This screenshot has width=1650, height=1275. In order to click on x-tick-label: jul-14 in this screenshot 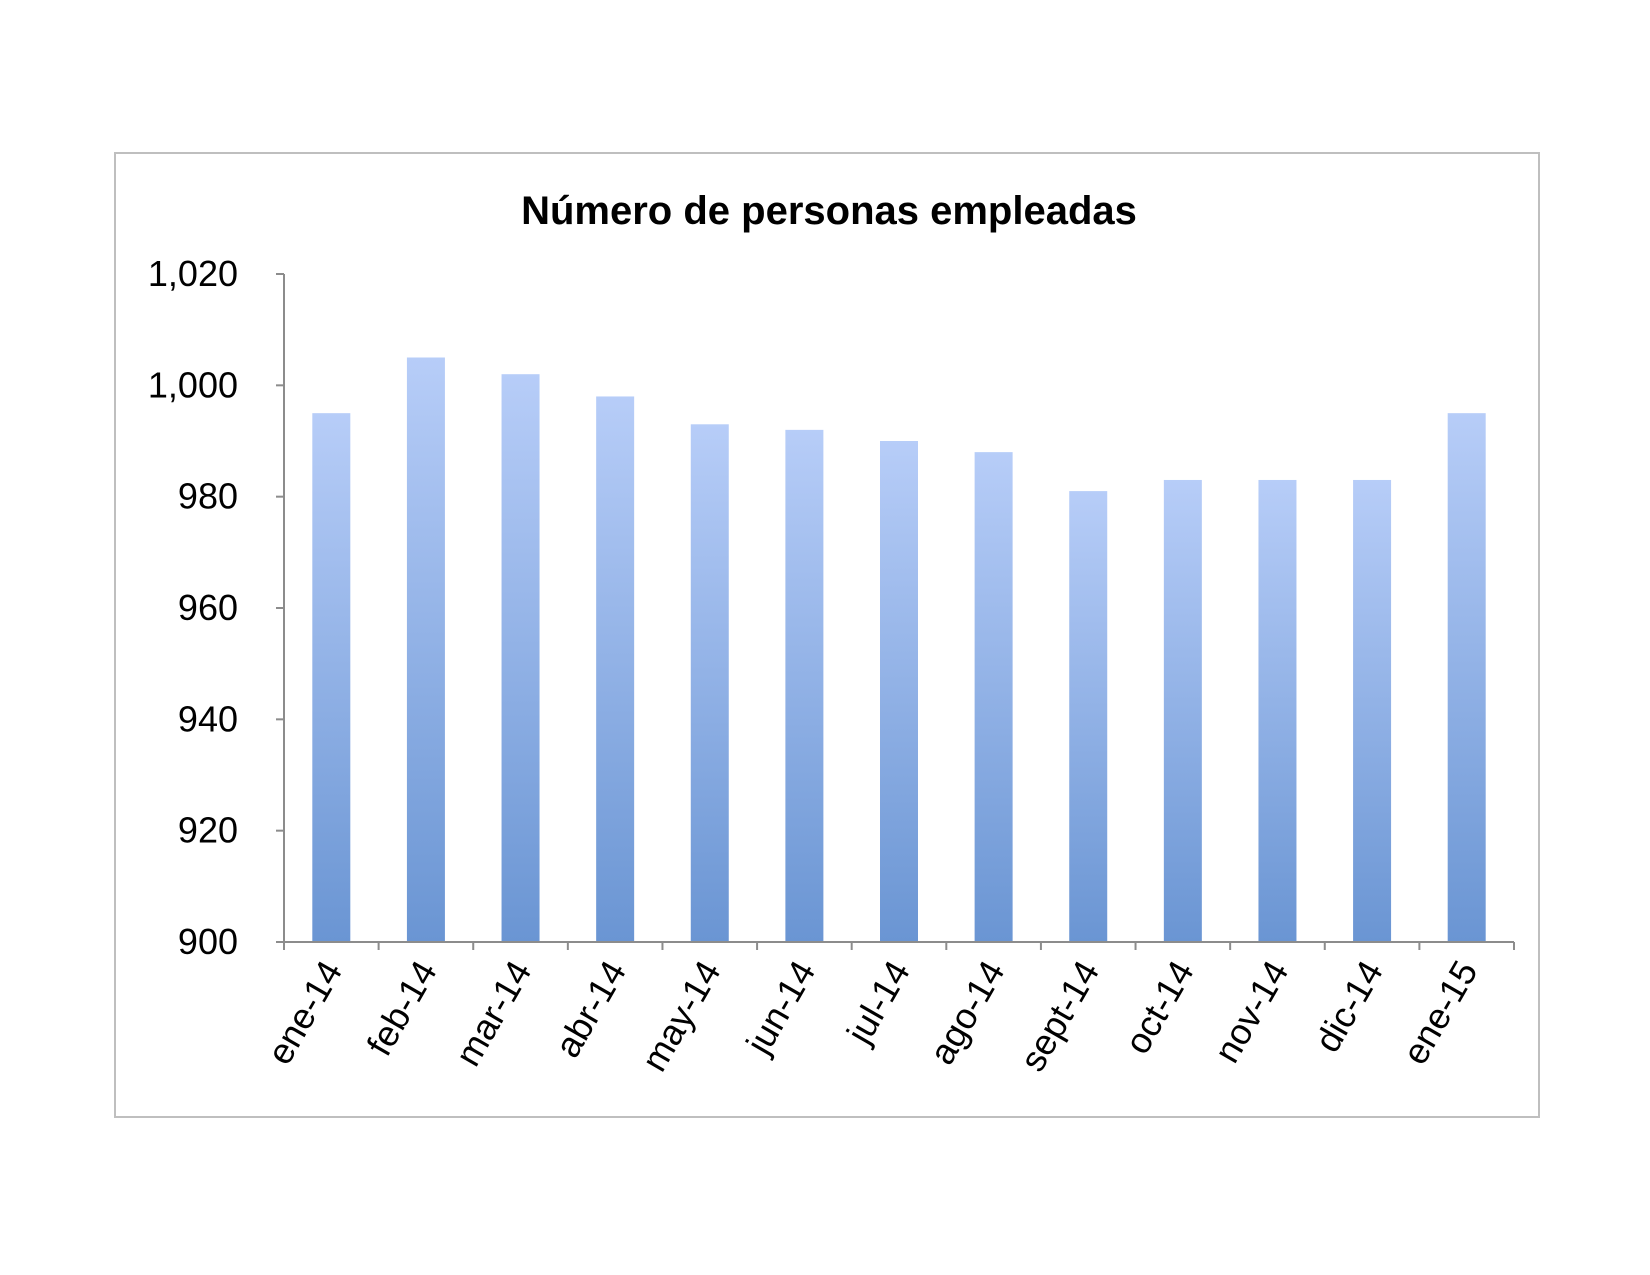, I will do `click(878, 1003)`.